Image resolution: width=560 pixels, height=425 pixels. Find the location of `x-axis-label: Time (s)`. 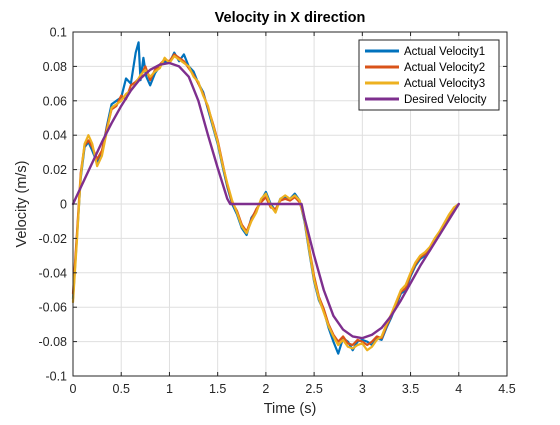

x-axis-label: Time (s) is located at coordinates (290, 409).